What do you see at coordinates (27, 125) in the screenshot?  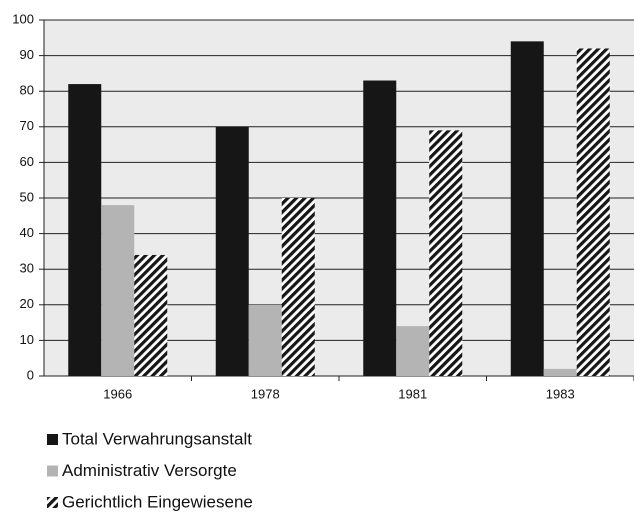 I see `y-tick-label: 70` at bounding box center [27, 125].